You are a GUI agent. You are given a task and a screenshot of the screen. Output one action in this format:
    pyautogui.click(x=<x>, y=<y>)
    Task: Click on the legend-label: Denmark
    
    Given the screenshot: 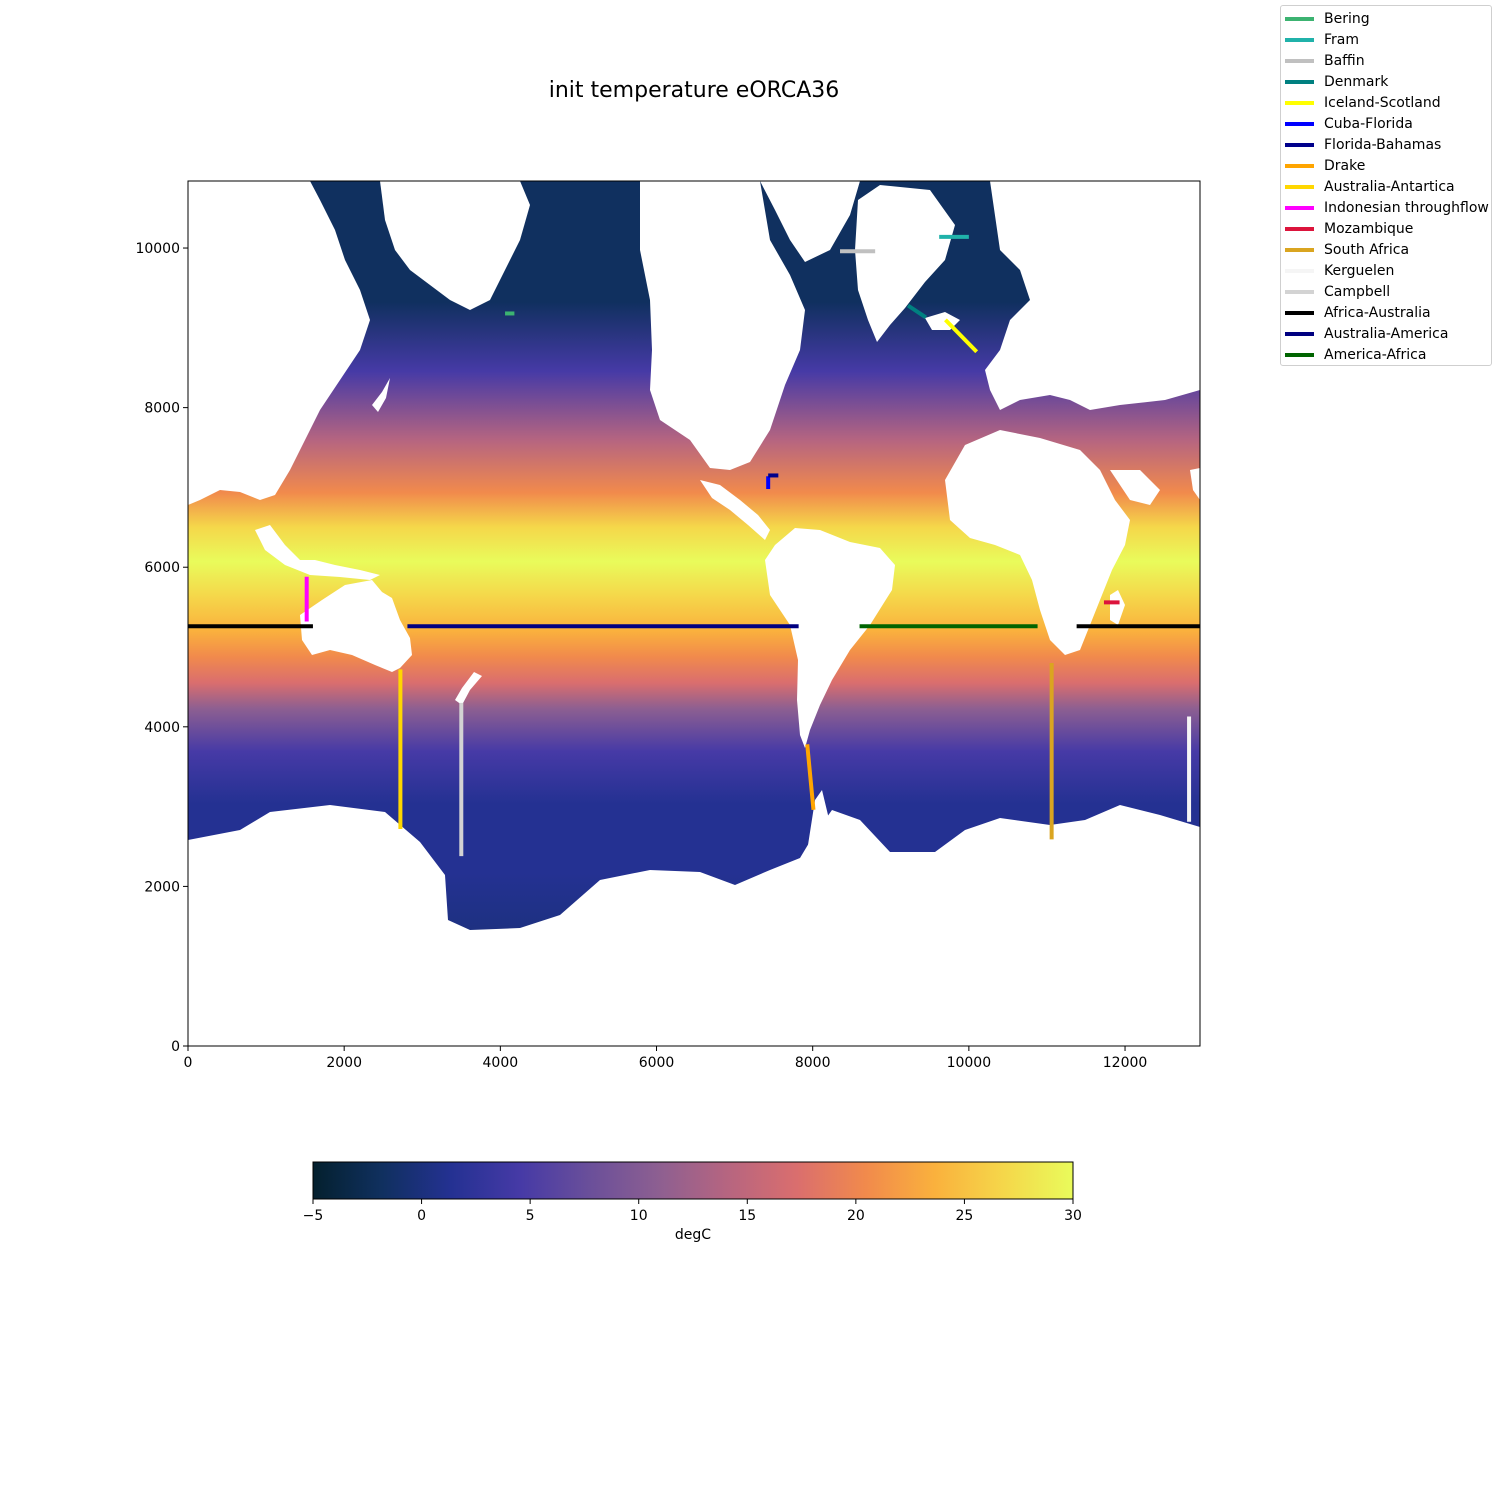 What is the action you would take?
    pyautogui.click(x=1356, y=82)
    